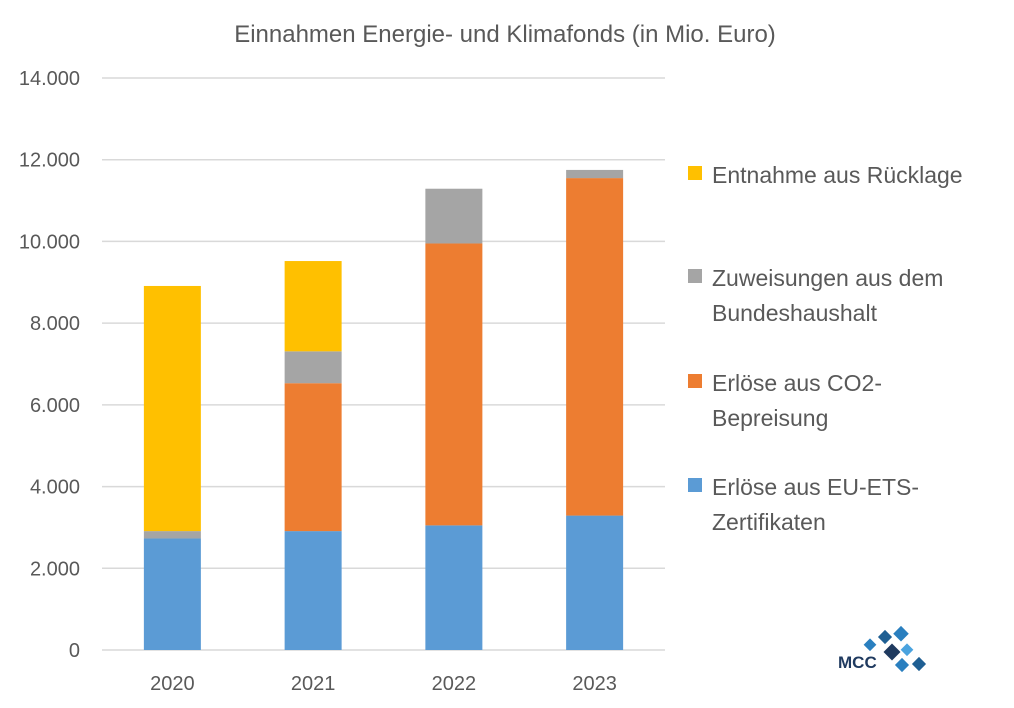 The height and width of the screenshot is (708, 1014). Describe the element at coordinates (313, 367) in the screenshot. I see `bar-segment-2021-s2` at that location.